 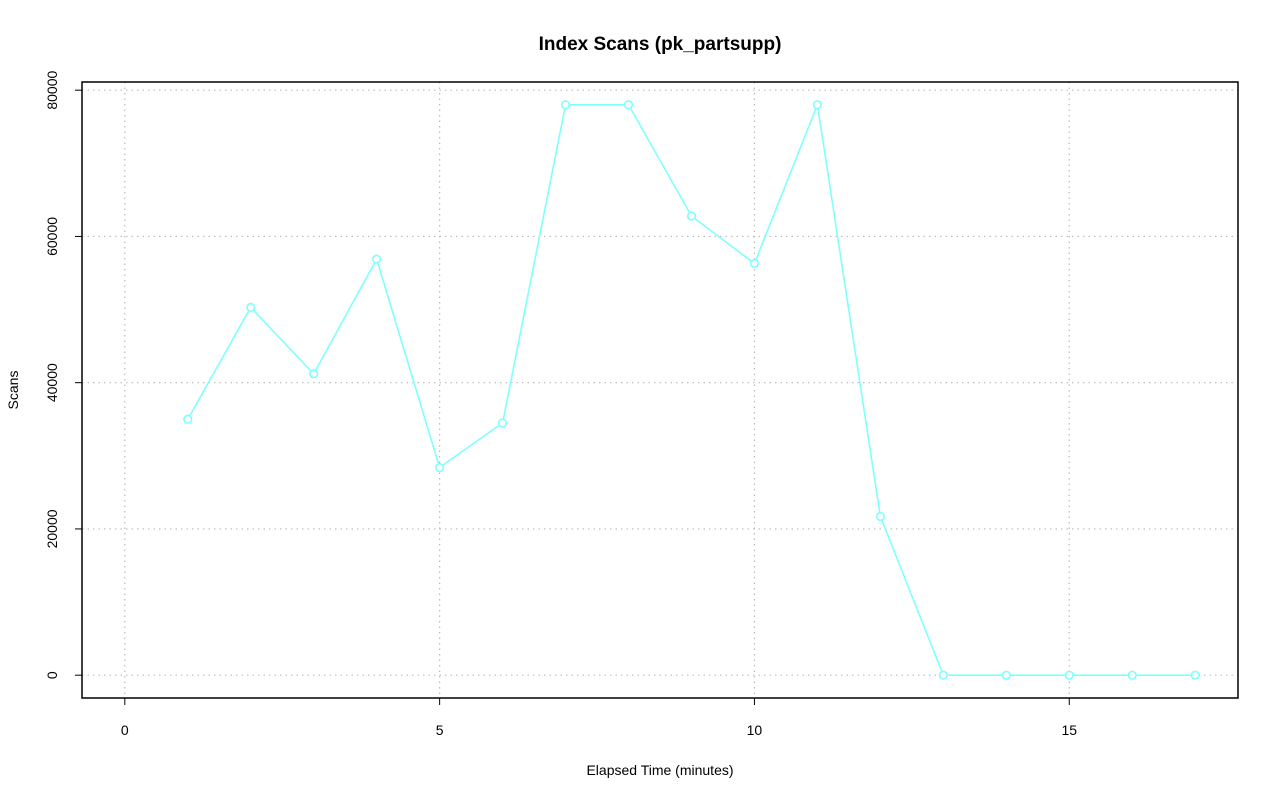 What do you see at coordinates (659, 770) in the screenshot?
I see `x-axis-label: Elapsed Time (minutes)` at bounding box center [659, 770].